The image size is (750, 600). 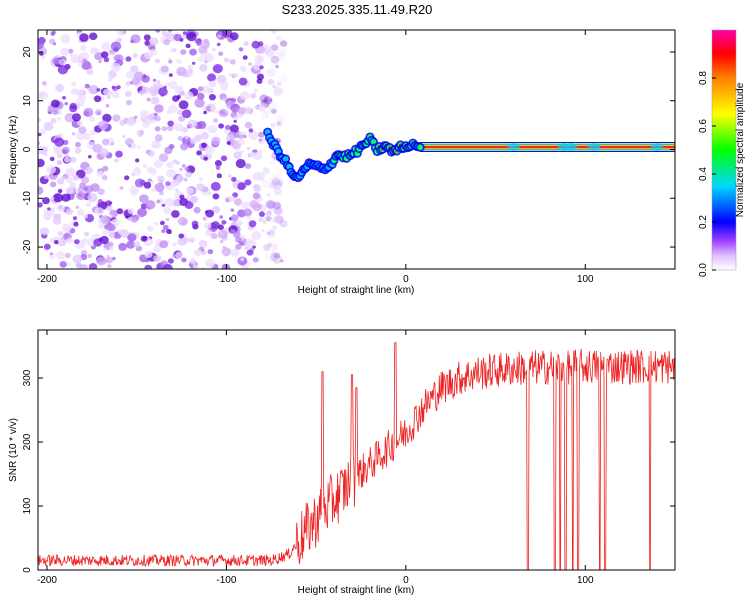 What do you see at coordinates (703, 174) in the screenshot?
I see `colorbar-tick-label: 0.4` at bounding box center [703, 174].